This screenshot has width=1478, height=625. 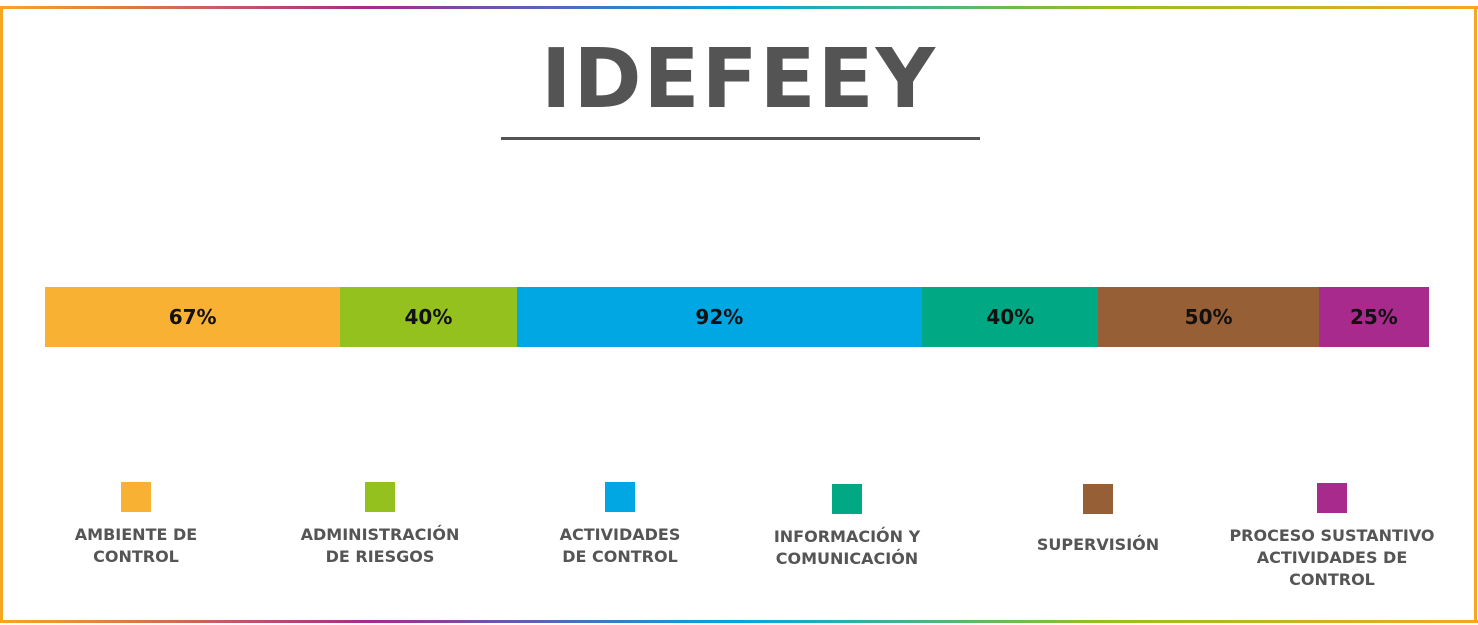 I want to click on bar-segment: 50%, so click(x=1208, y=317).